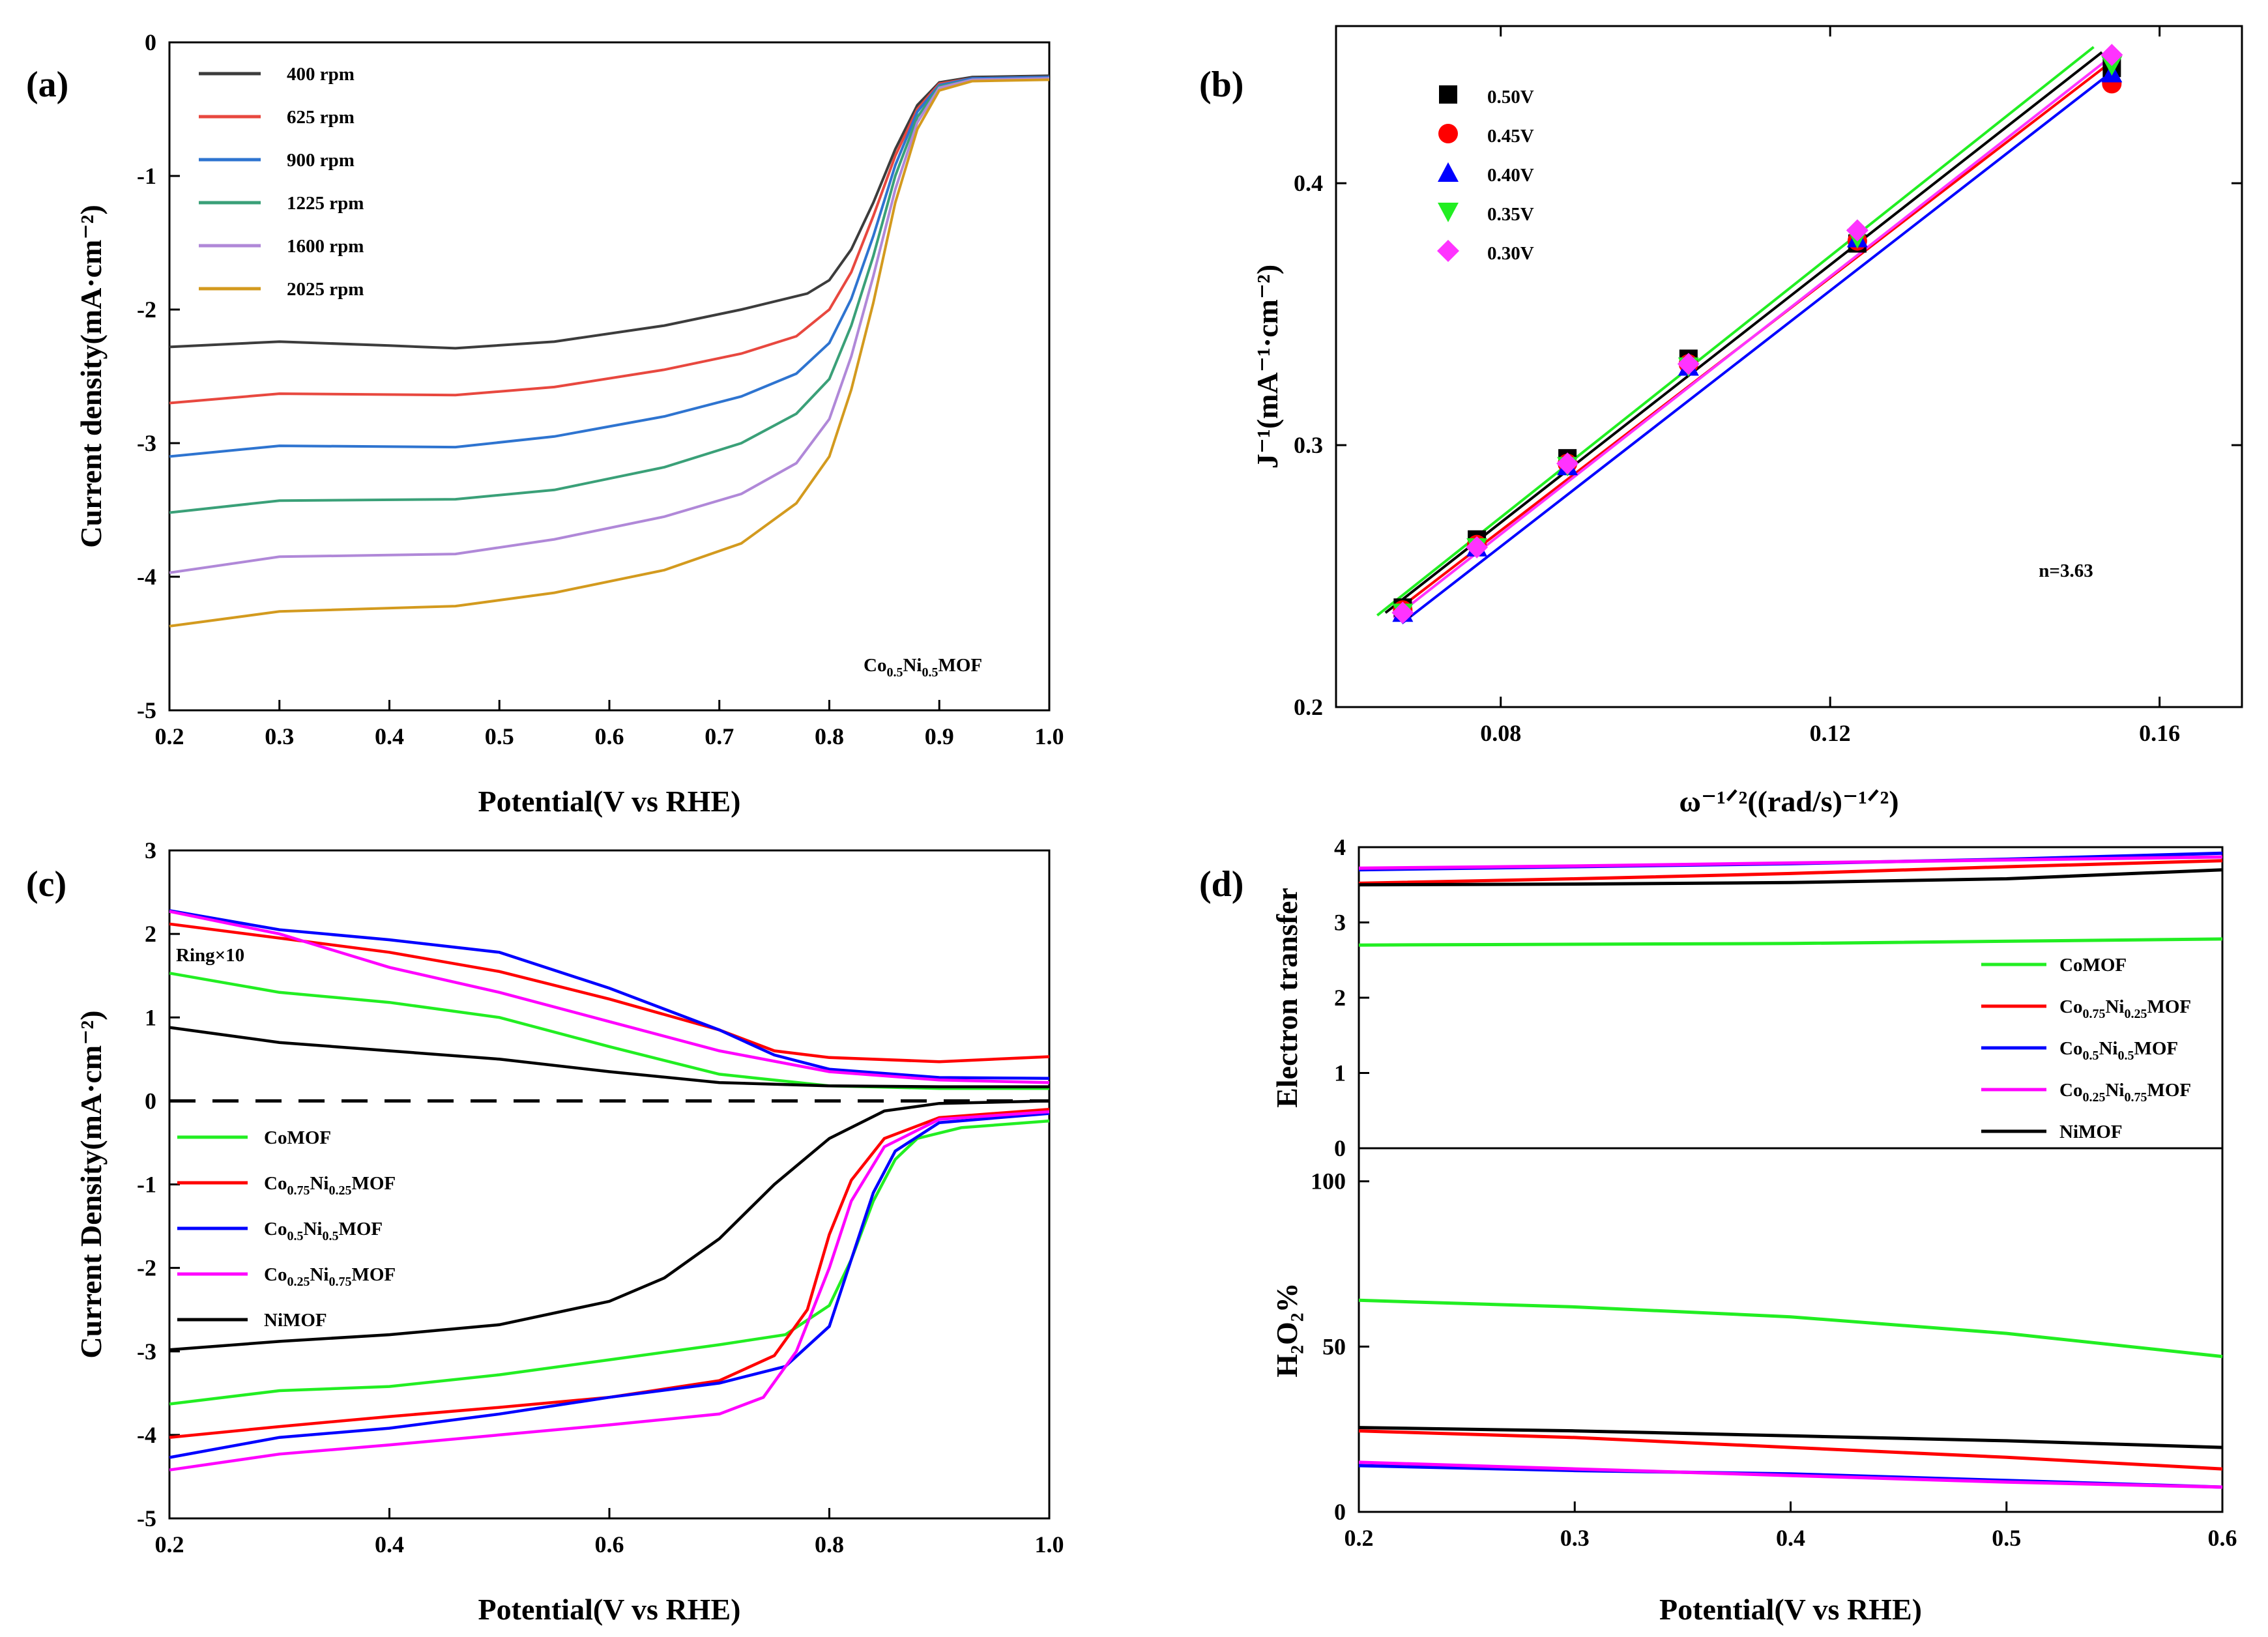 The height and width of the screenshot is (1637, 2268). I want to click on series-line-1600-rpm, so click(609, 325).